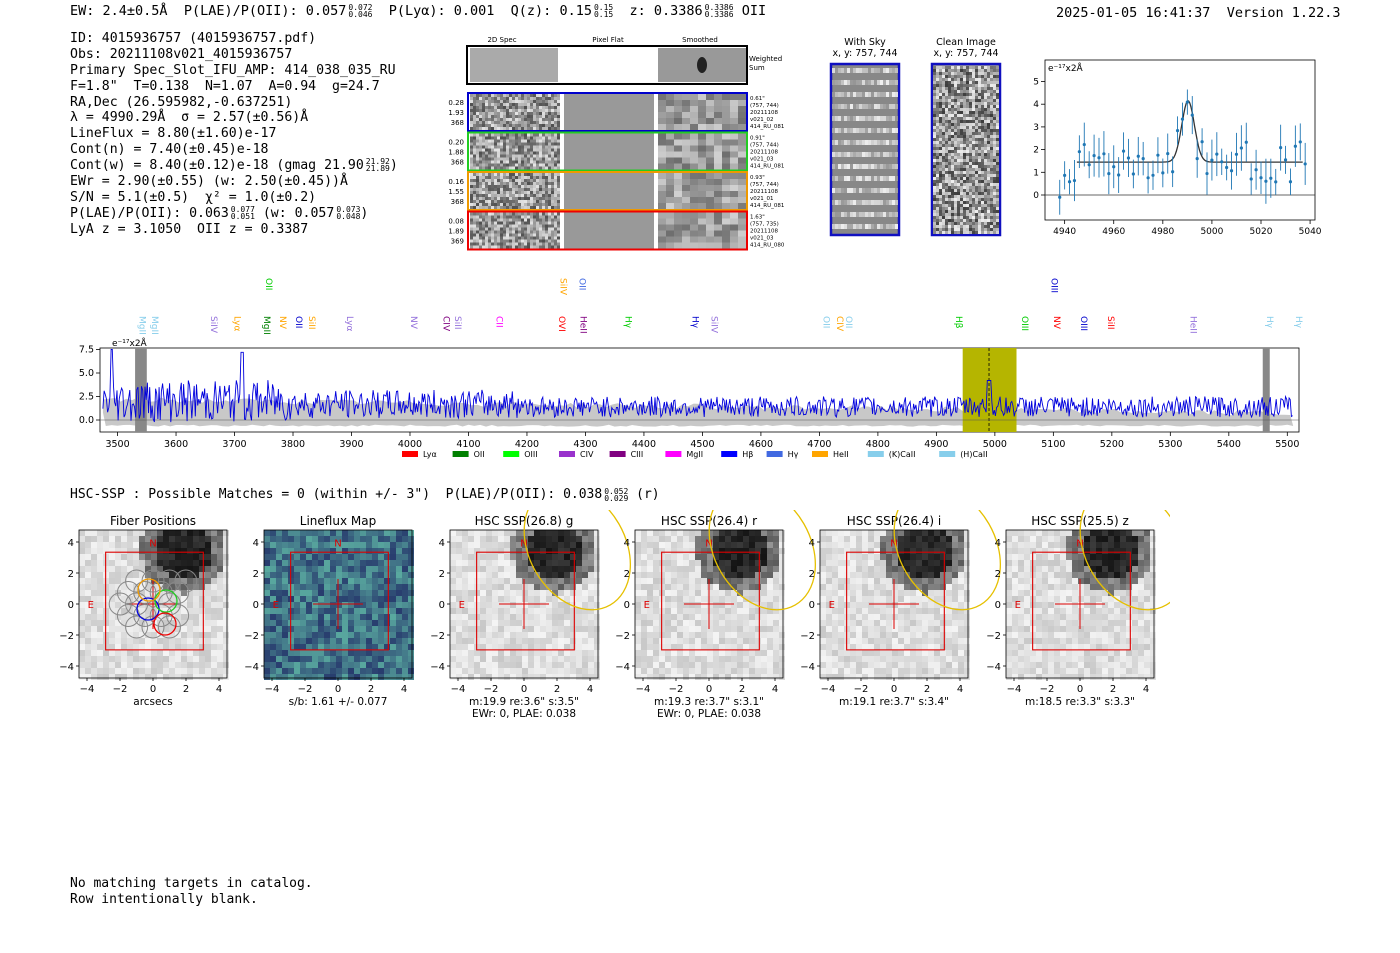 The height and width of the screenshot is (953, 1400). What do you see at coordinates (298, 213) in the screenshot?
I see `info-plae-w-label: (w: 0.057` at bounding box center [298, 213].